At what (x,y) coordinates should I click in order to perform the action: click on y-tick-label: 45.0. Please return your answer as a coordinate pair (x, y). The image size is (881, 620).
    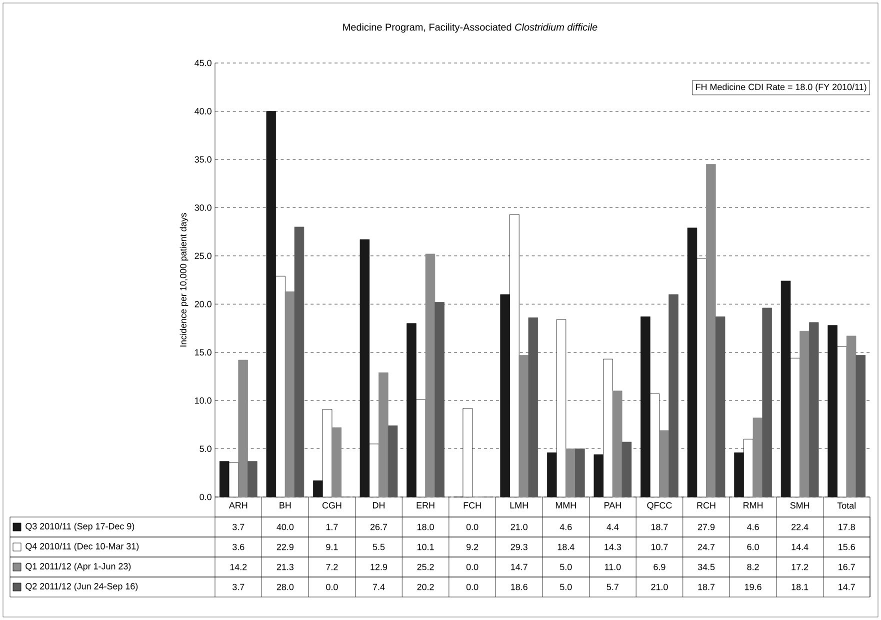
    Looking at the image, I should click on (203, 63).